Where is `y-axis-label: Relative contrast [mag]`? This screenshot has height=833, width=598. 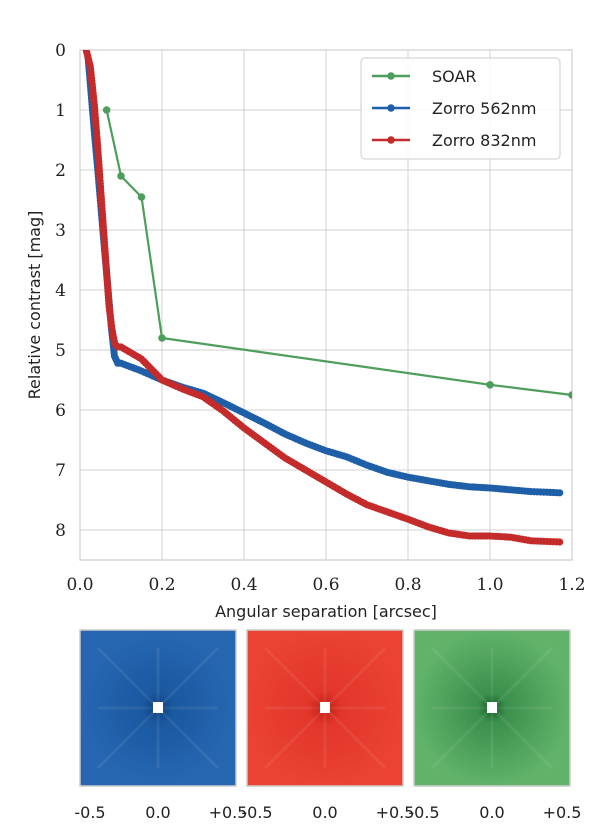
y-axis-label: Relative contrast [mag] is located at coordinates (34, 305).